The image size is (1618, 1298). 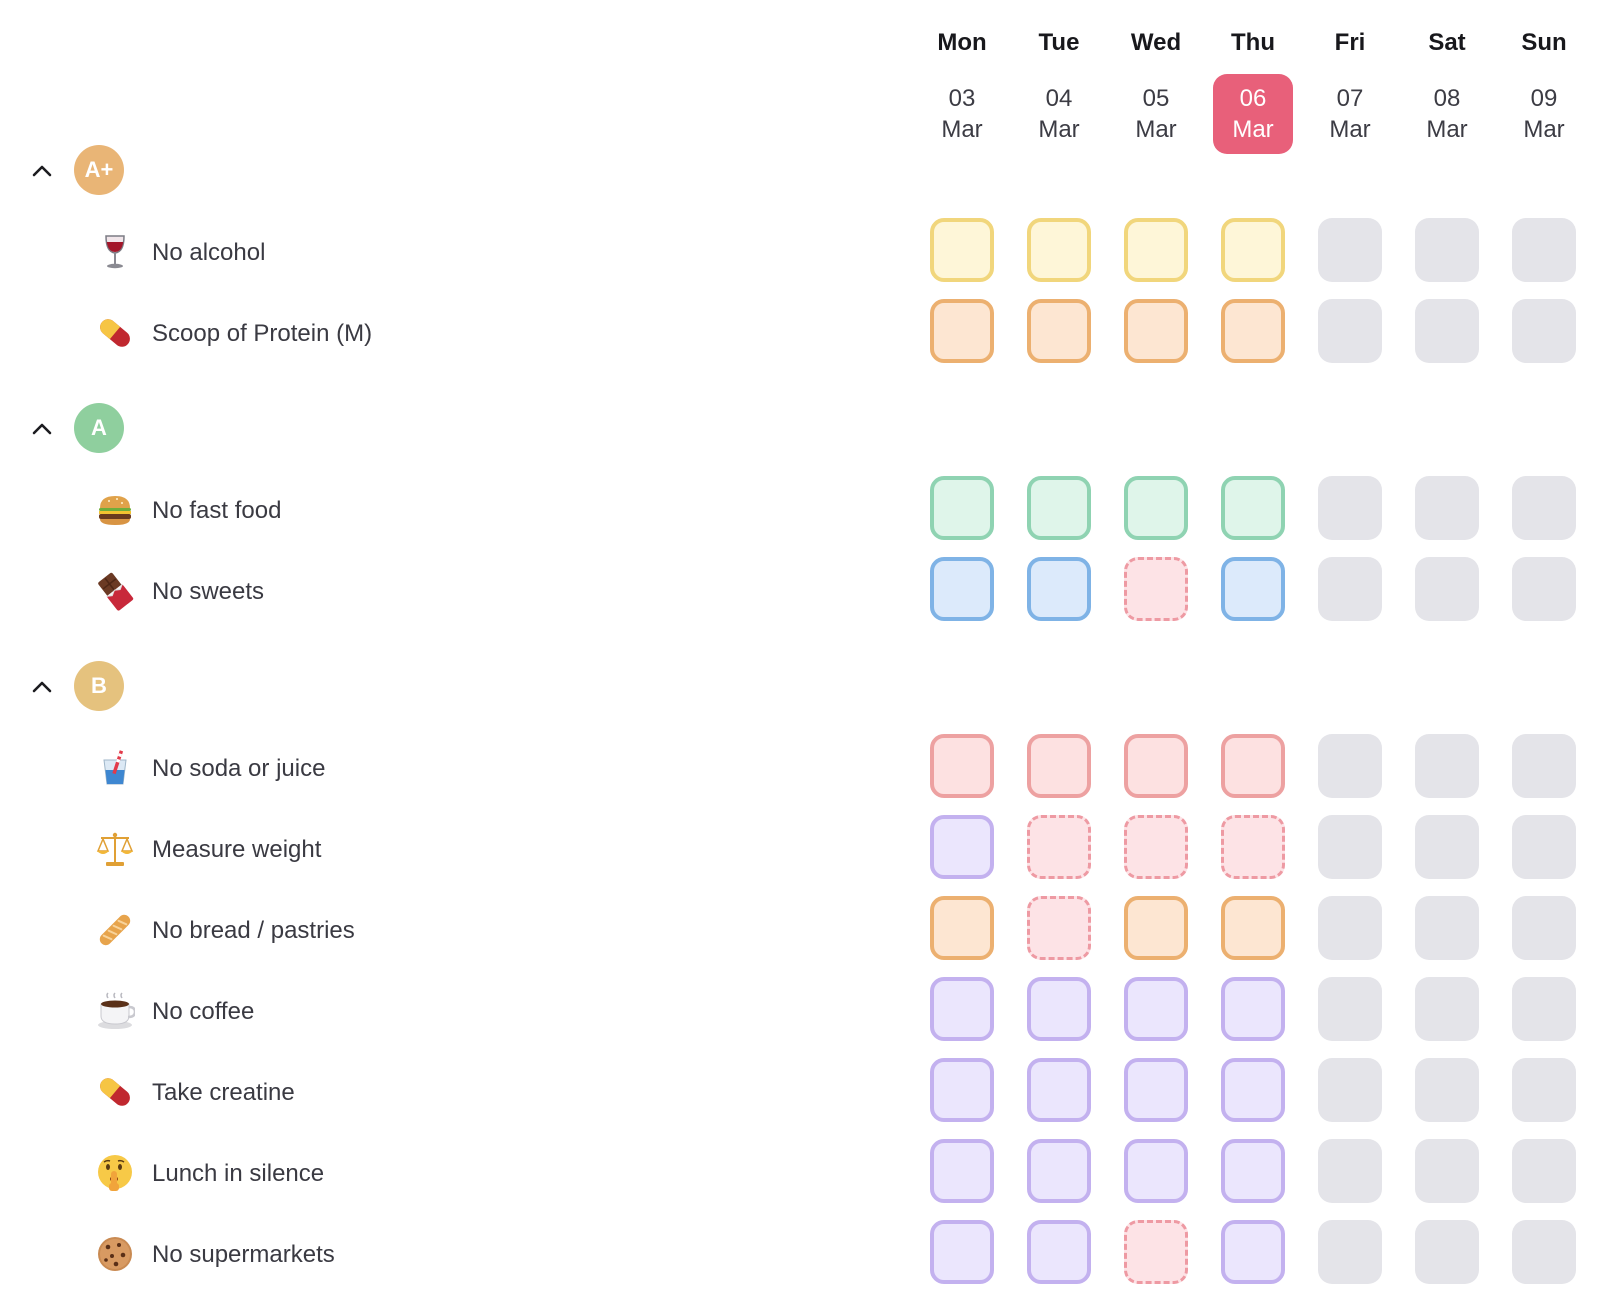 What do you see at coordinates (809, 850) in the screenshot?
I see `habit-row: Measure weight` at bounding box center [809, 850].